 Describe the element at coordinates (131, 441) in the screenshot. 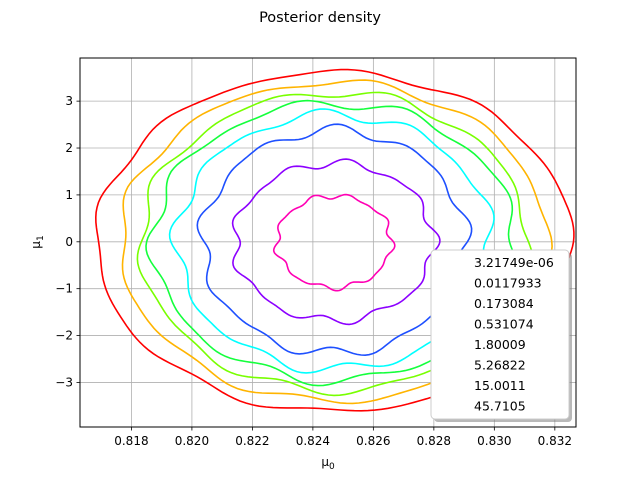

I see `x-tick-label: 0.818` at that location.